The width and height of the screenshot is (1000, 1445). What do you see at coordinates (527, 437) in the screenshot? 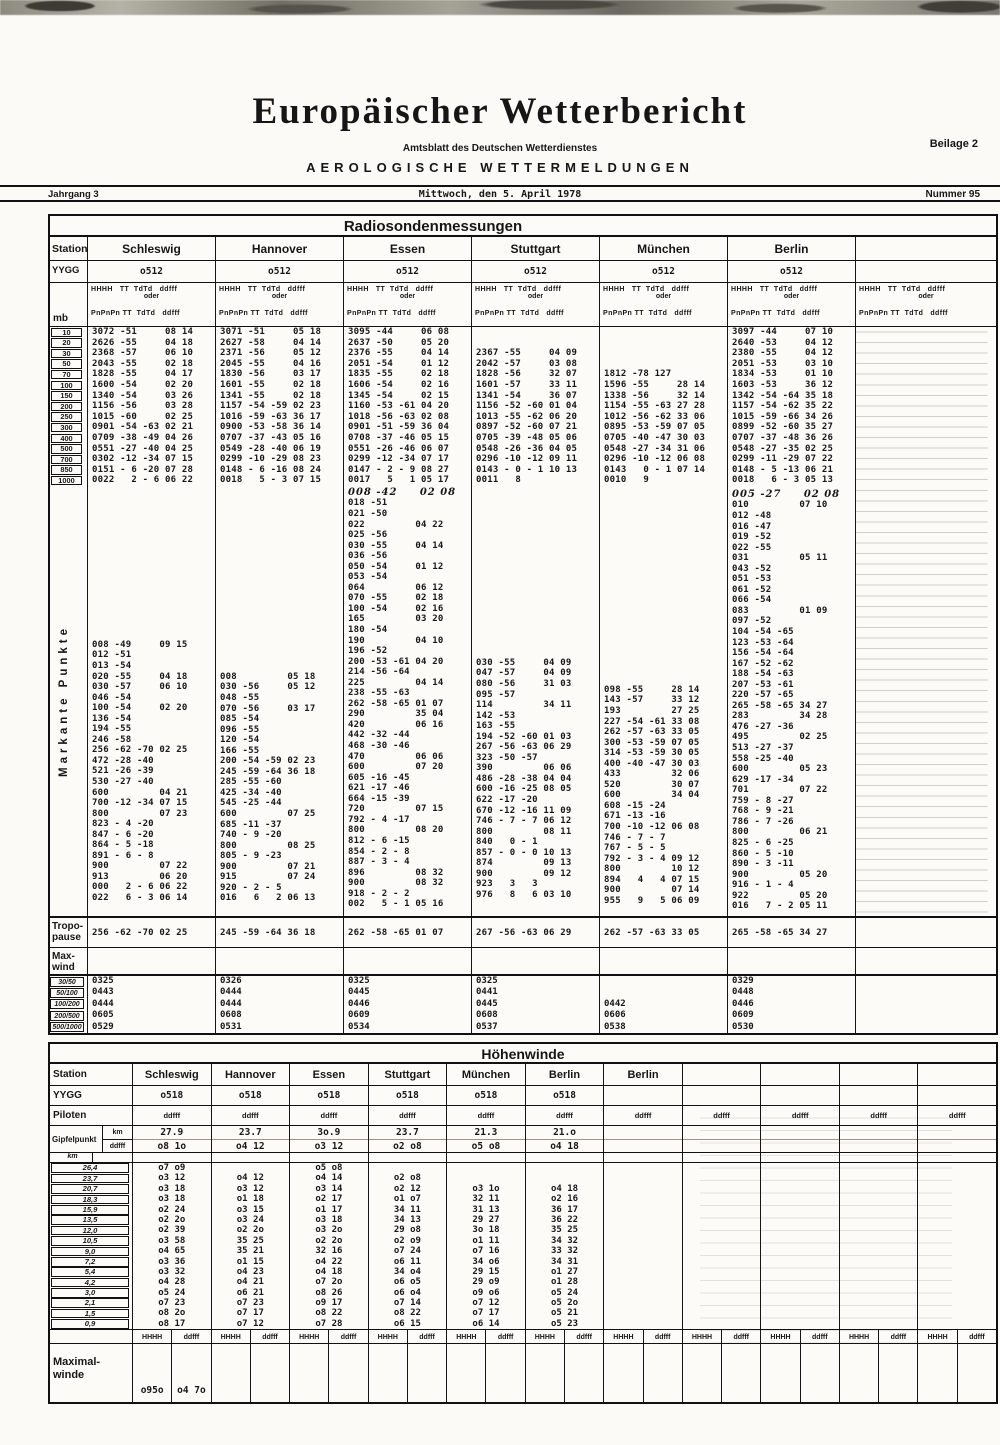
I see `pressure-value-line: 0705 -39 -48 05 06` at bounding box center [527, 437].